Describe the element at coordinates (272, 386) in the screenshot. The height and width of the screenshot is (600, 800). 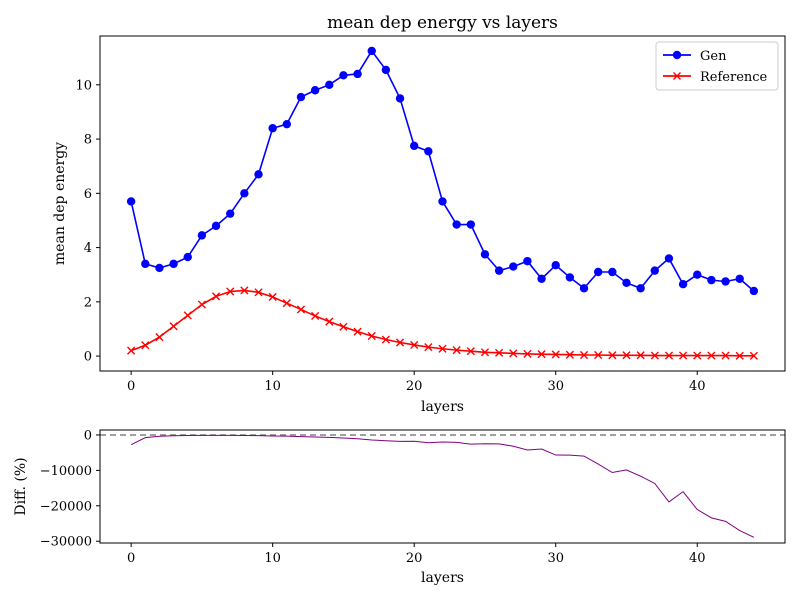
I see `top-x-tick-label: 10` at that location.